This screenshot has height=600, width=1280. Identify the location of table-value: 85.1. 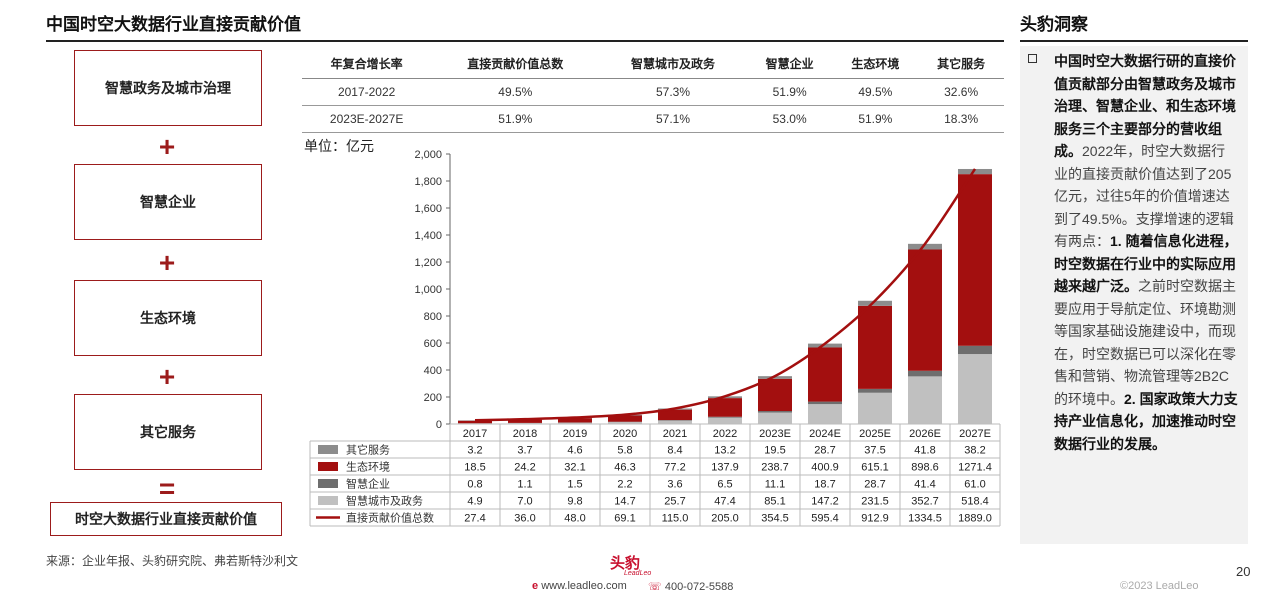
(774, 502).